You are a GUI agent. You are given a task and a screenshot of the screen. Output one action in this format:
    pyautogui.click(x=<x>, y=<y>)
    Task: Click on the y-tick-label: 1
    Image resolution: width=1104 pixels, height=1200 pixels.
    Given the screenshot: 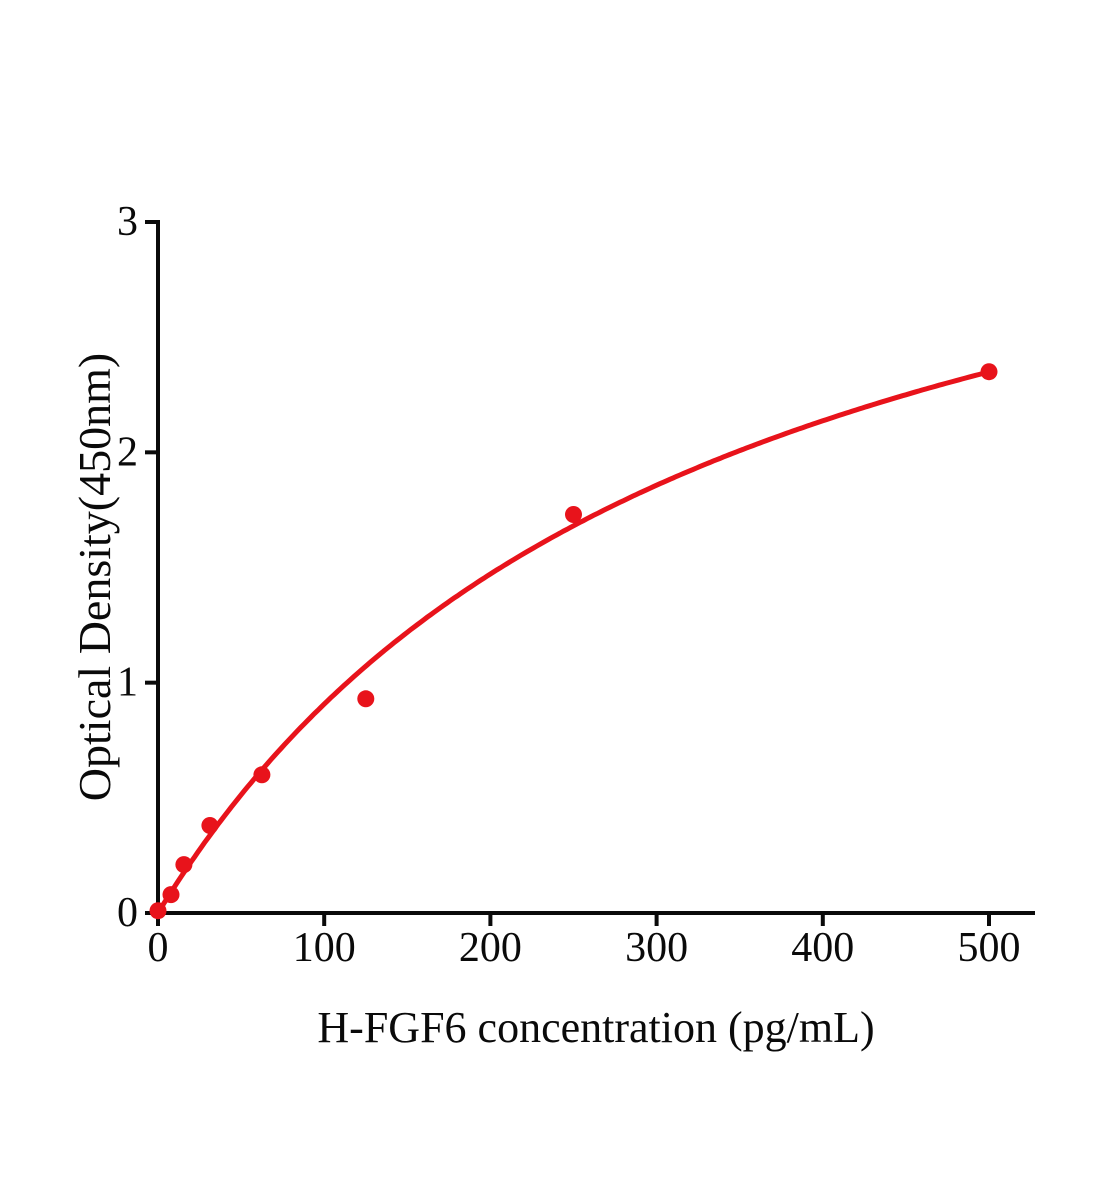 What is the action you would take?
    pyautogui.click(x=127, y=683)
    